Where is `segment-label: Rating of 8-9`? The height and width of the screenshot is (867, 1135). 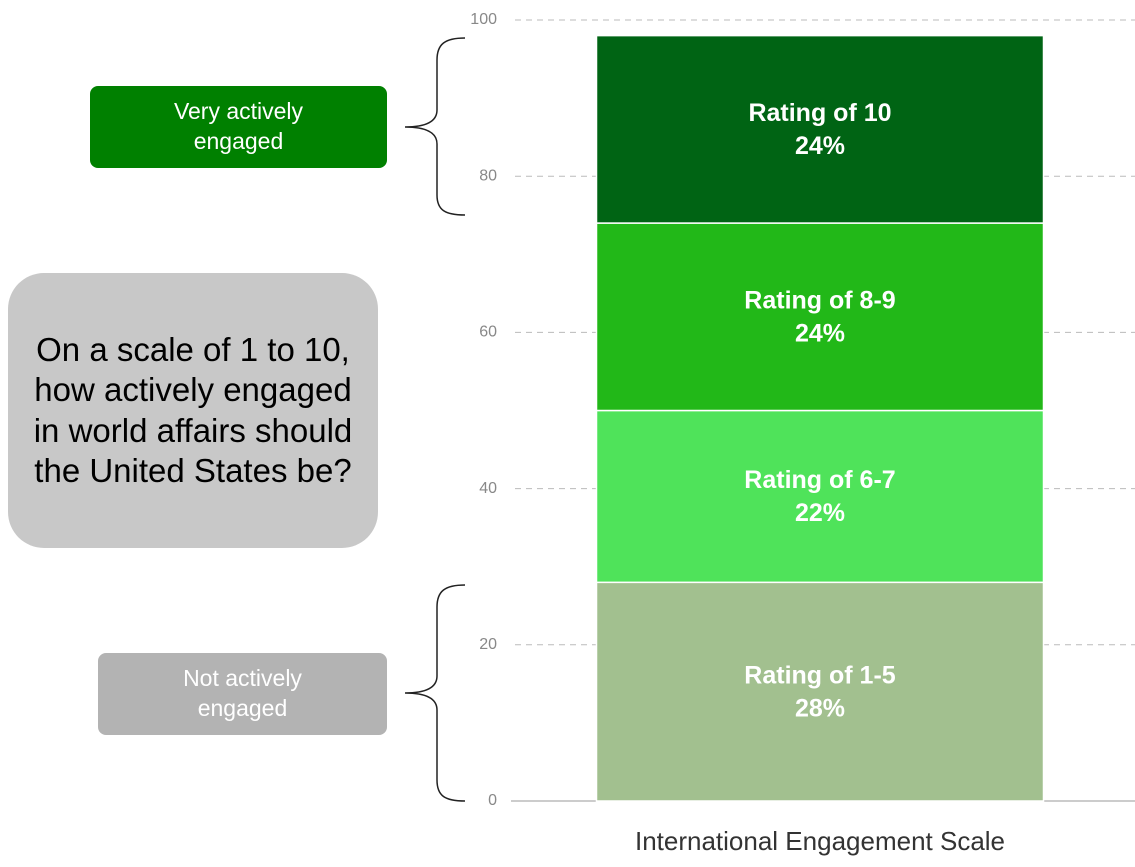 segment-label: Rating of 8-9 is located at coordinates (819, 300).